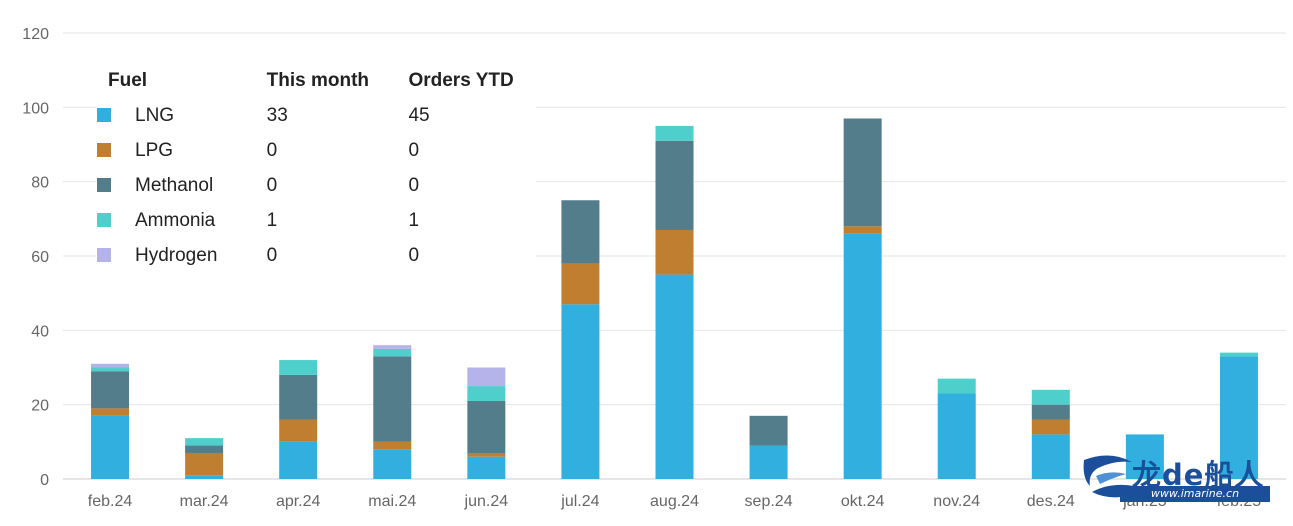 The height and width of the screenshot is (526, 1293). What do you see at coordinates (204, 501) in the screenshot?
I see `x-tick-label-mar.24: mar.24` at bounding box center [204, 501].